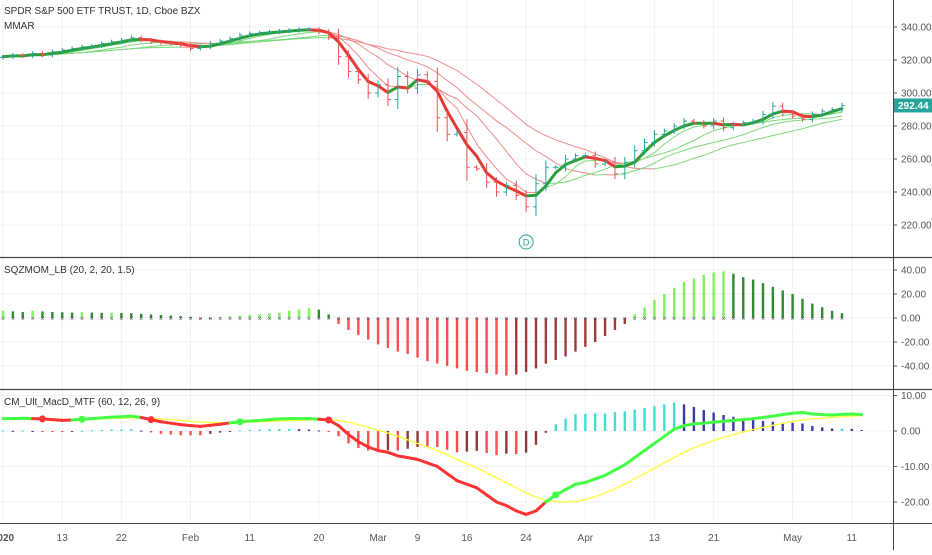 This screenshot has width=932, height=555. I want to click on squeeze-title: SQZMOM_LB (20, 2, 20, 1.5), so click(69, 270).